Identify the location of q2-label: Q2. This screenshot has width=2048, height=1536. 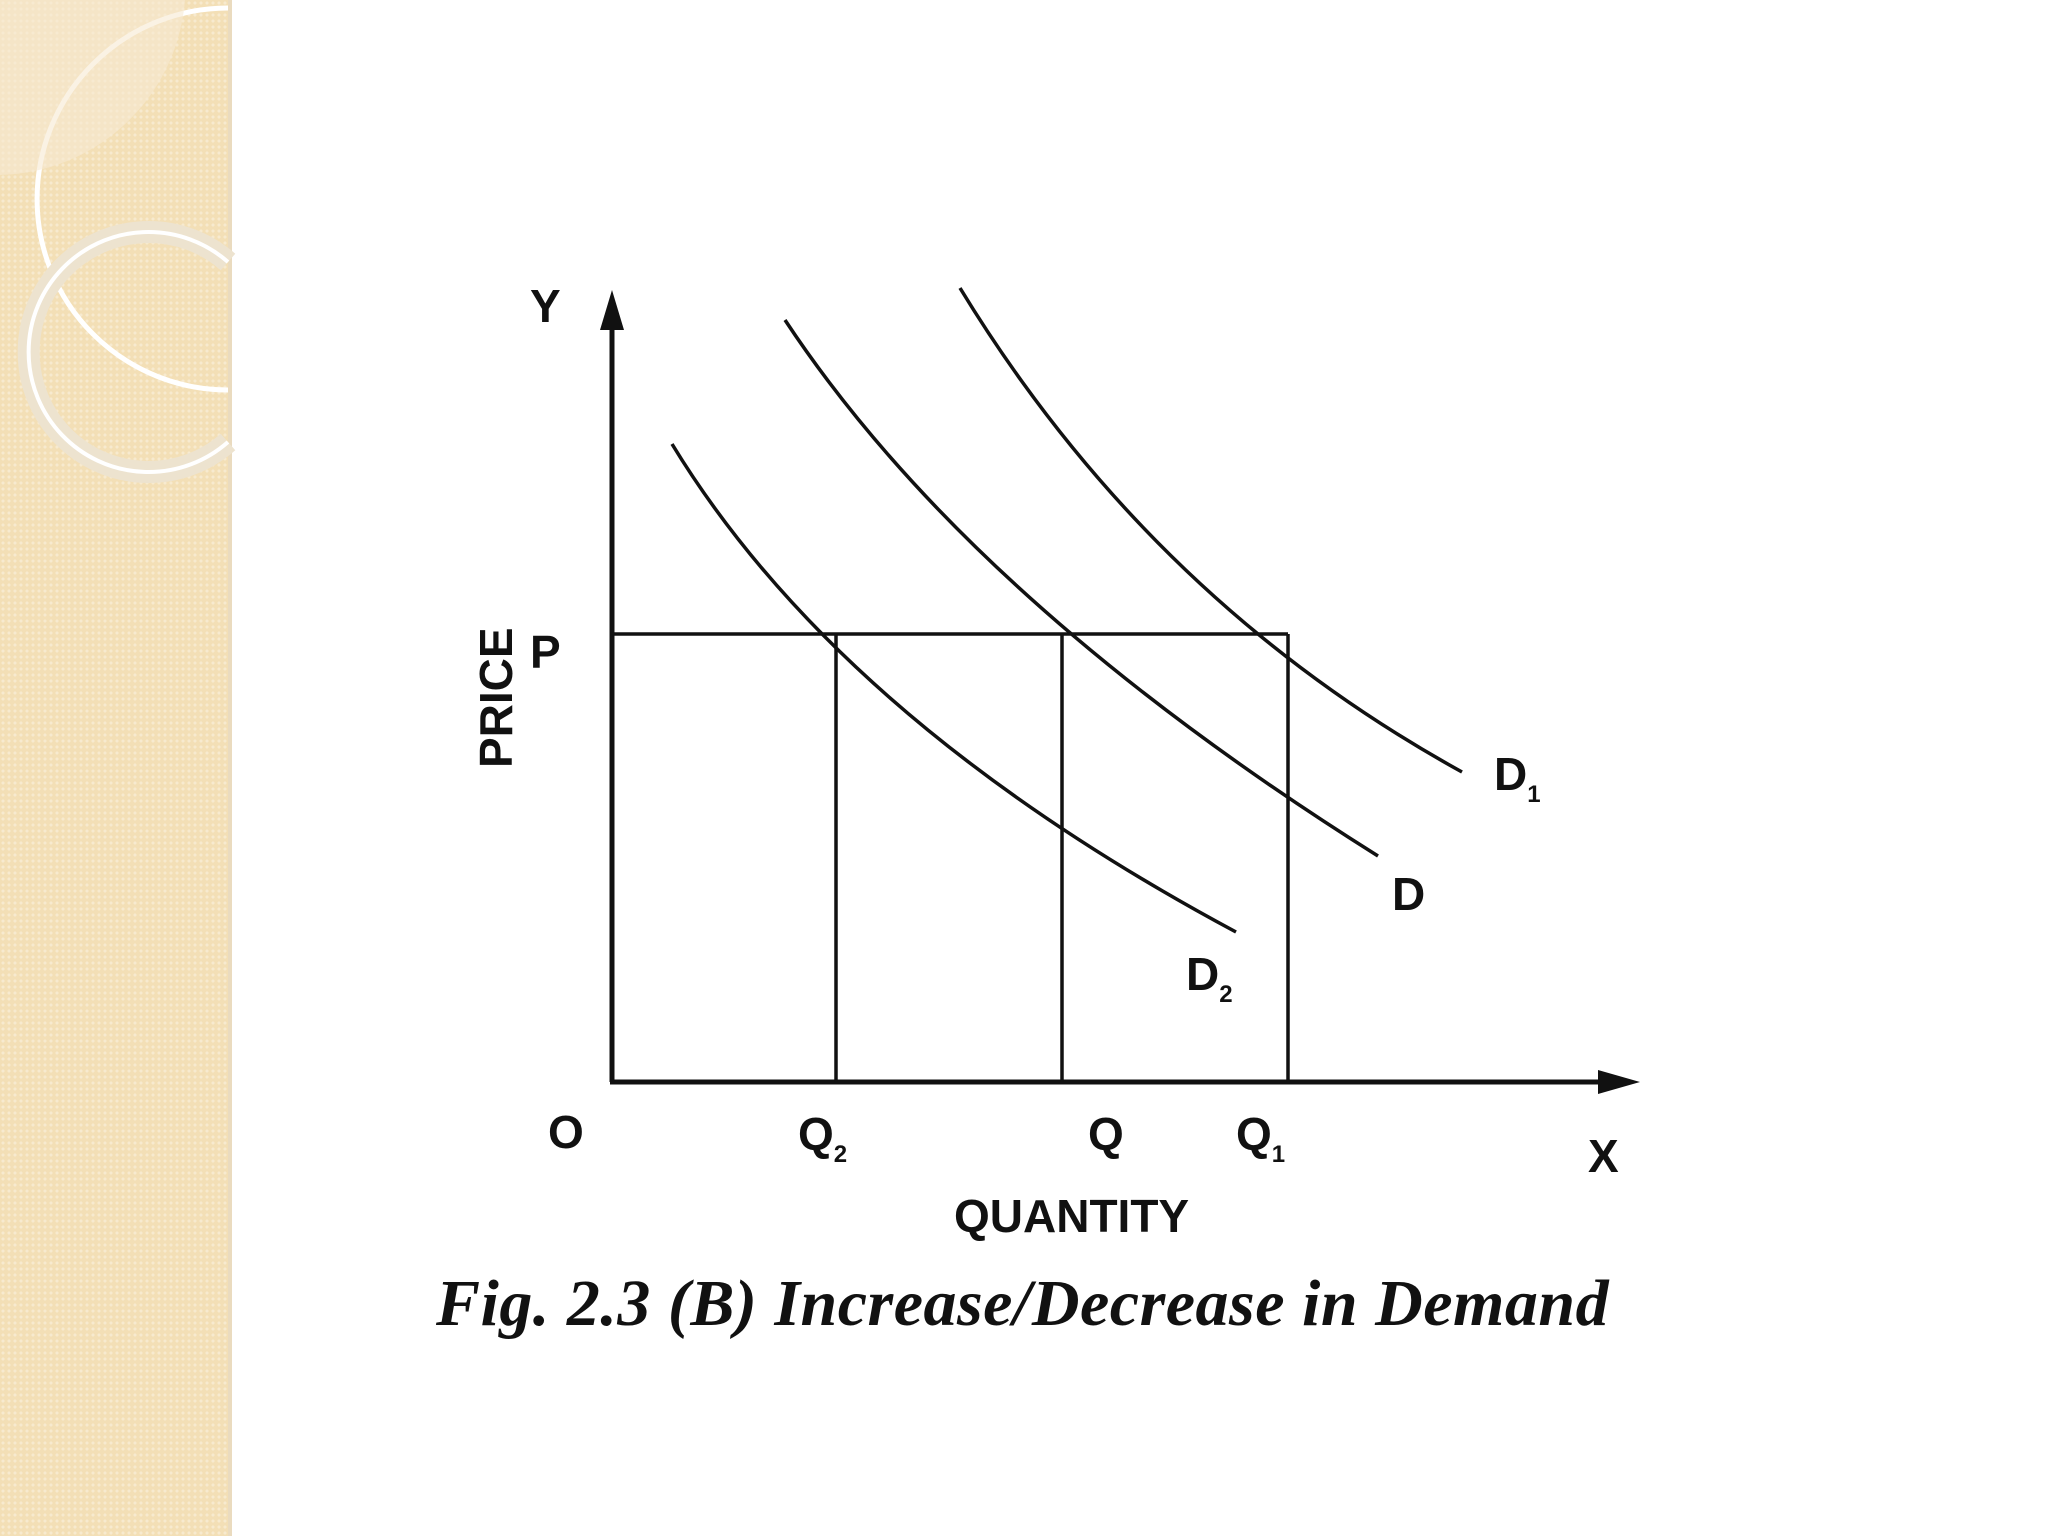
(822, 1138).